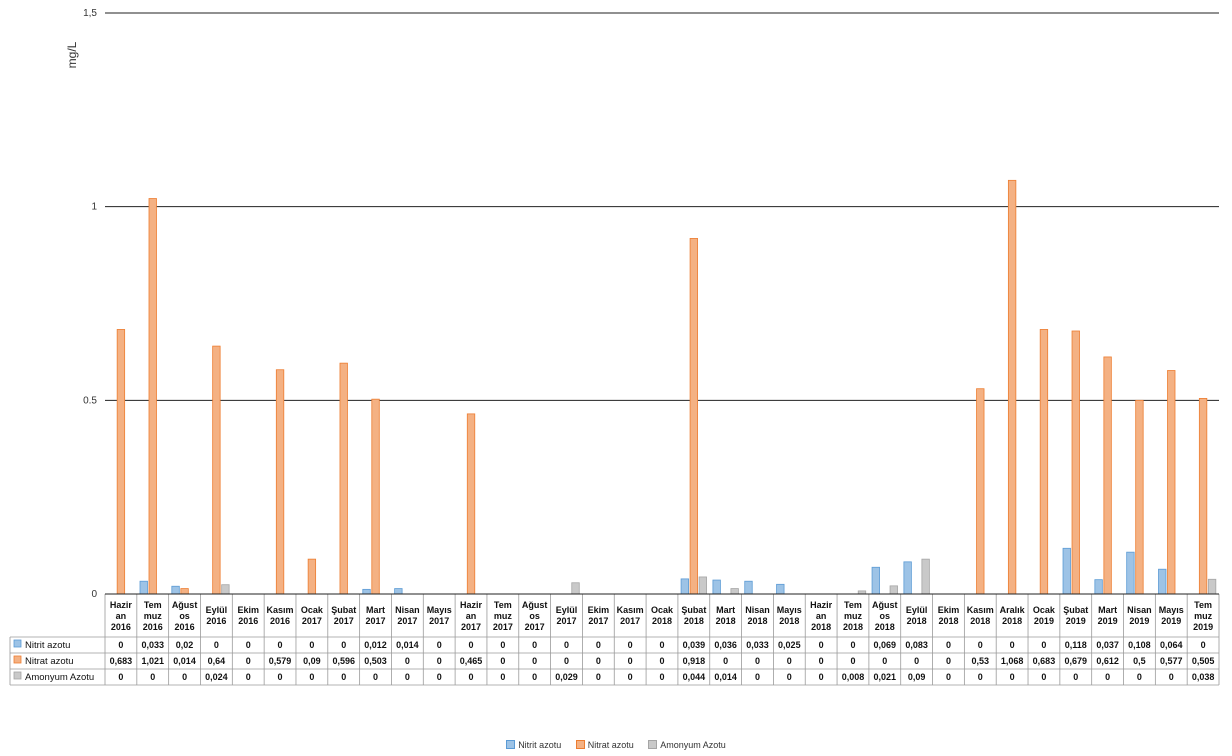 This screenshot has width=1232, height=756. Describe the element at coordinates (535, 605) in the screenshot. I see `category-label: Ağust` at that location.